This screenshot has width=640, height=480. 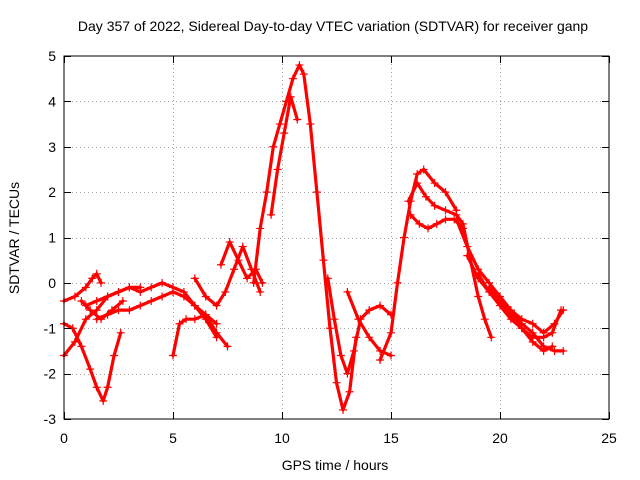 I want to click on x-tick-label: 20, so click(x=500, y=438).